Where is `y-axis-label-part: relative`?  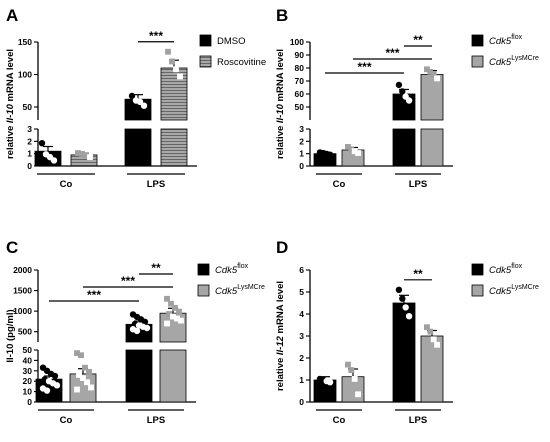 y-axis-label-part: relative is located at coordinates (280, 141).